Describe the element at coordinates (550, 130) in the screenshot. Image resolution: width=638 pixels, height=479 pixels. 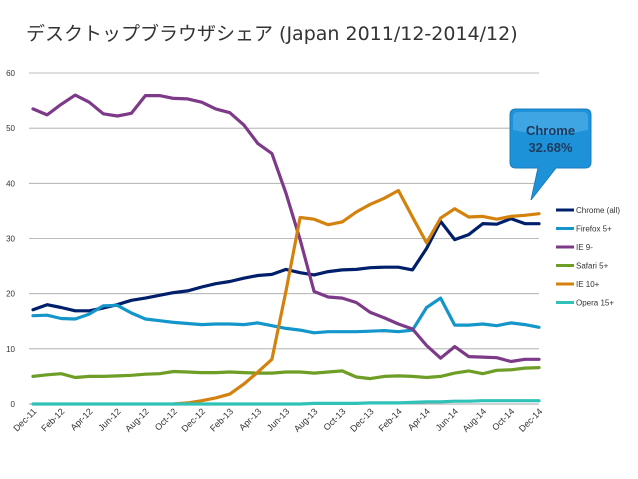
I see `callout-label: Chrome` at that location.